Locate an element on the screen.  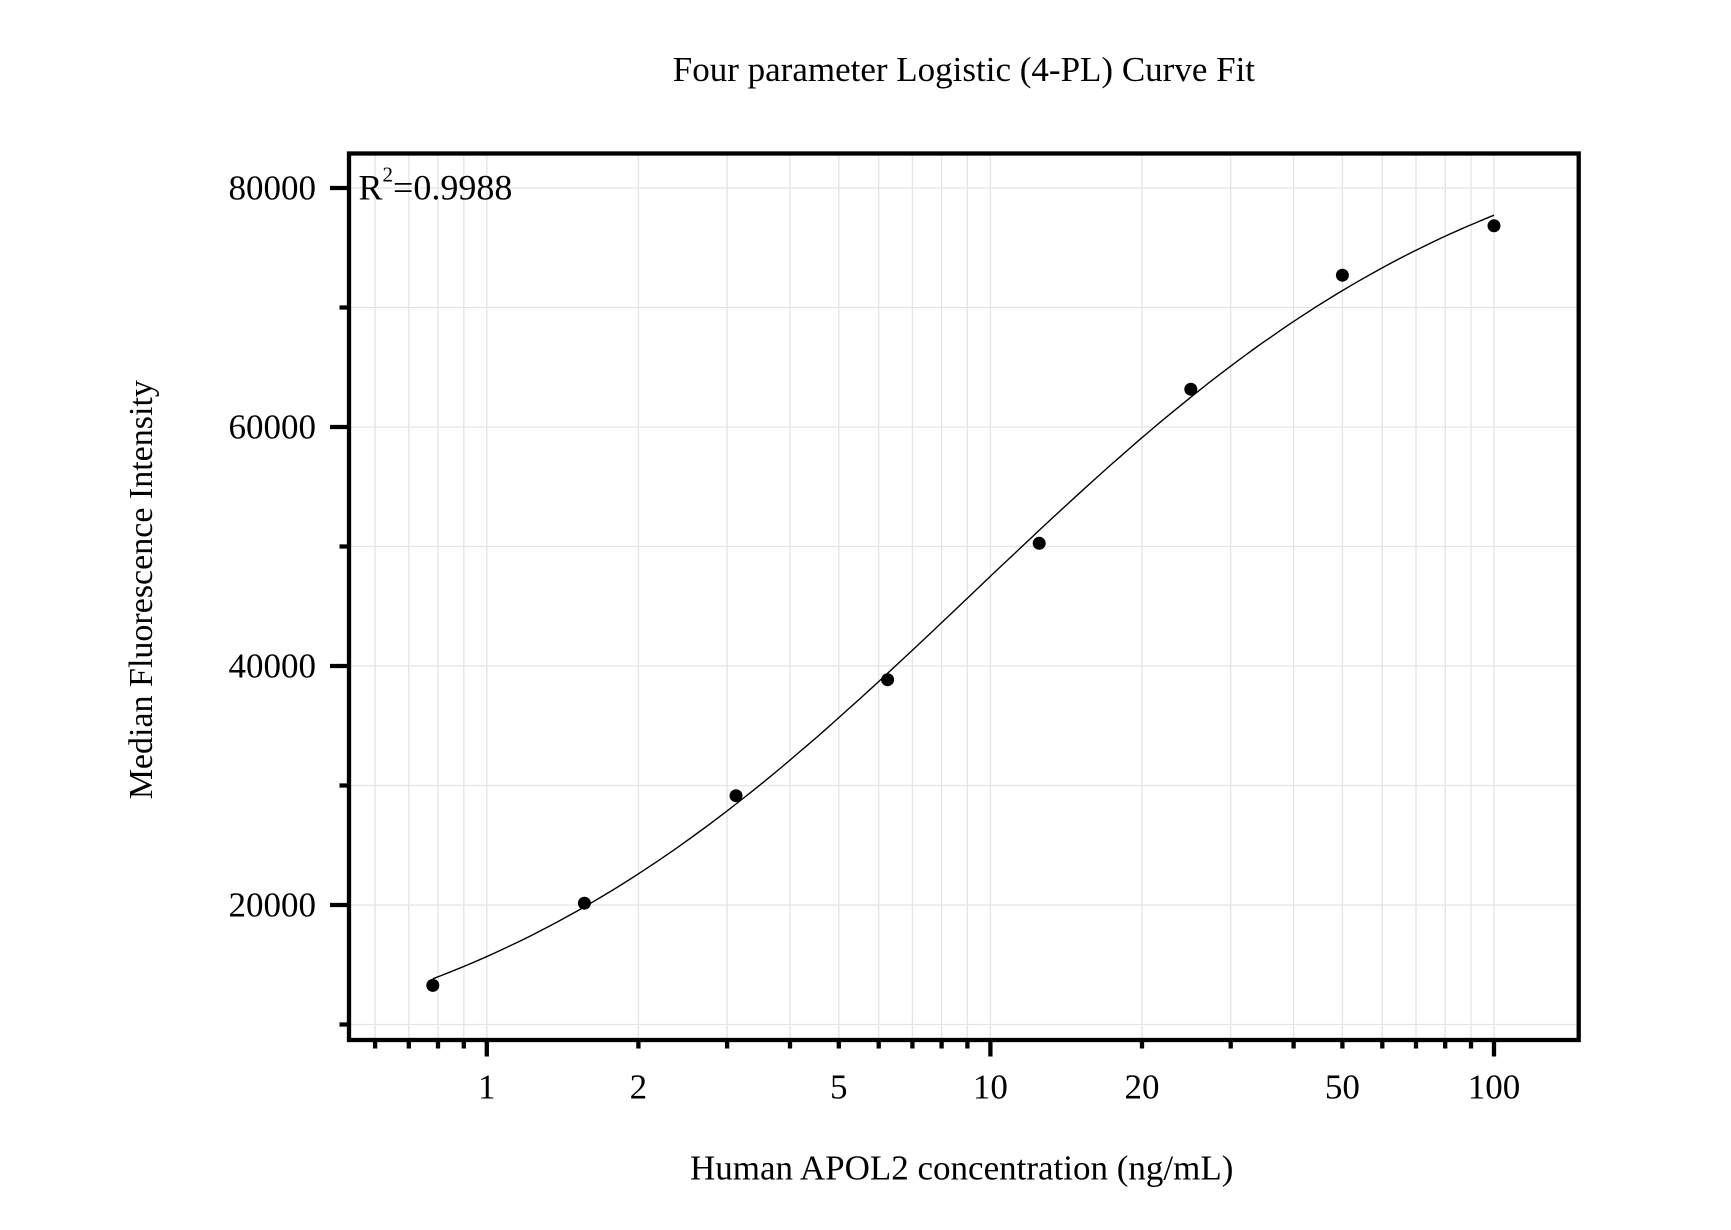
svg-text: 10 is located at coordinates (990, 1087).